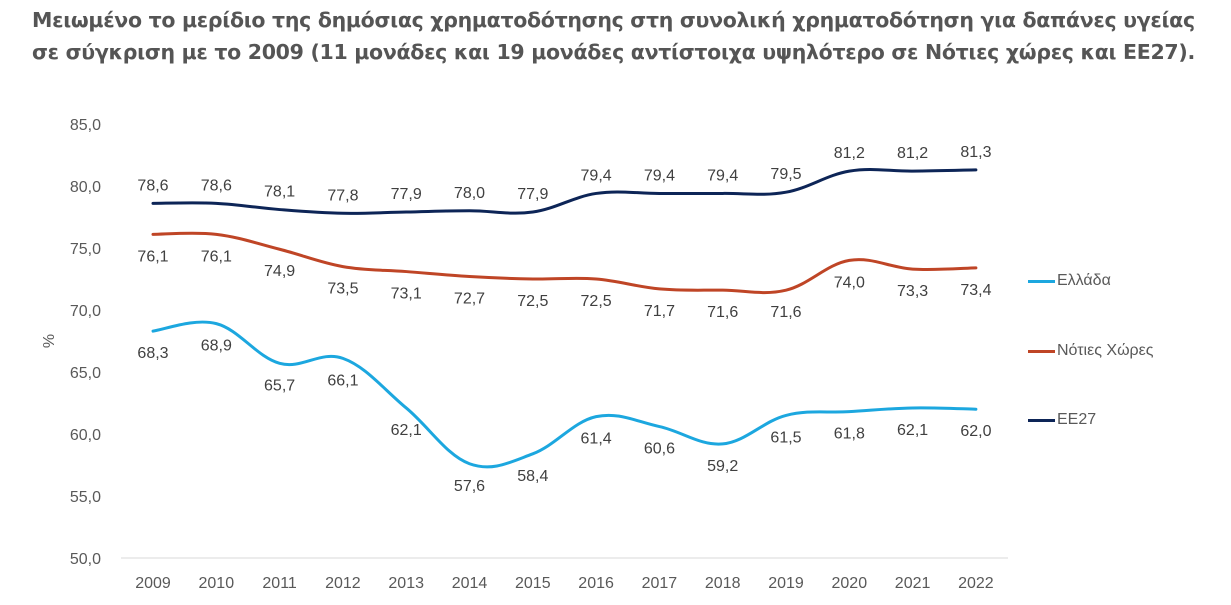  Describe the element at coordinates (217, 583) in the screenshot. I see `x-tick-label: 2010` at that location.